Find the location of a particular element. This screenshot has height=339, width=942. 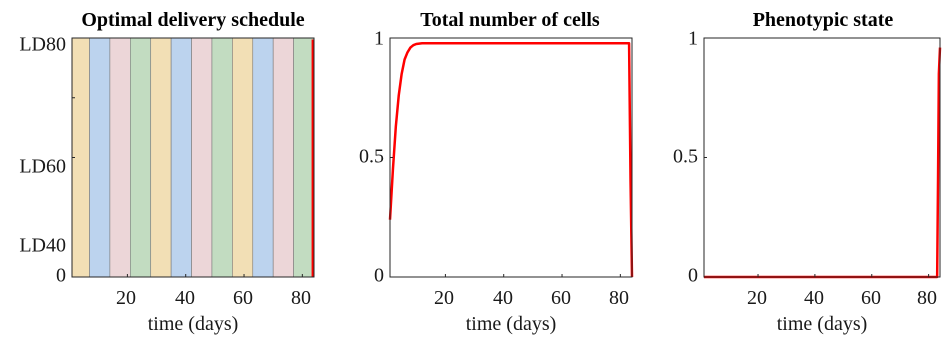

y-tick-label: LD80 is located at coordinates (42, 45).